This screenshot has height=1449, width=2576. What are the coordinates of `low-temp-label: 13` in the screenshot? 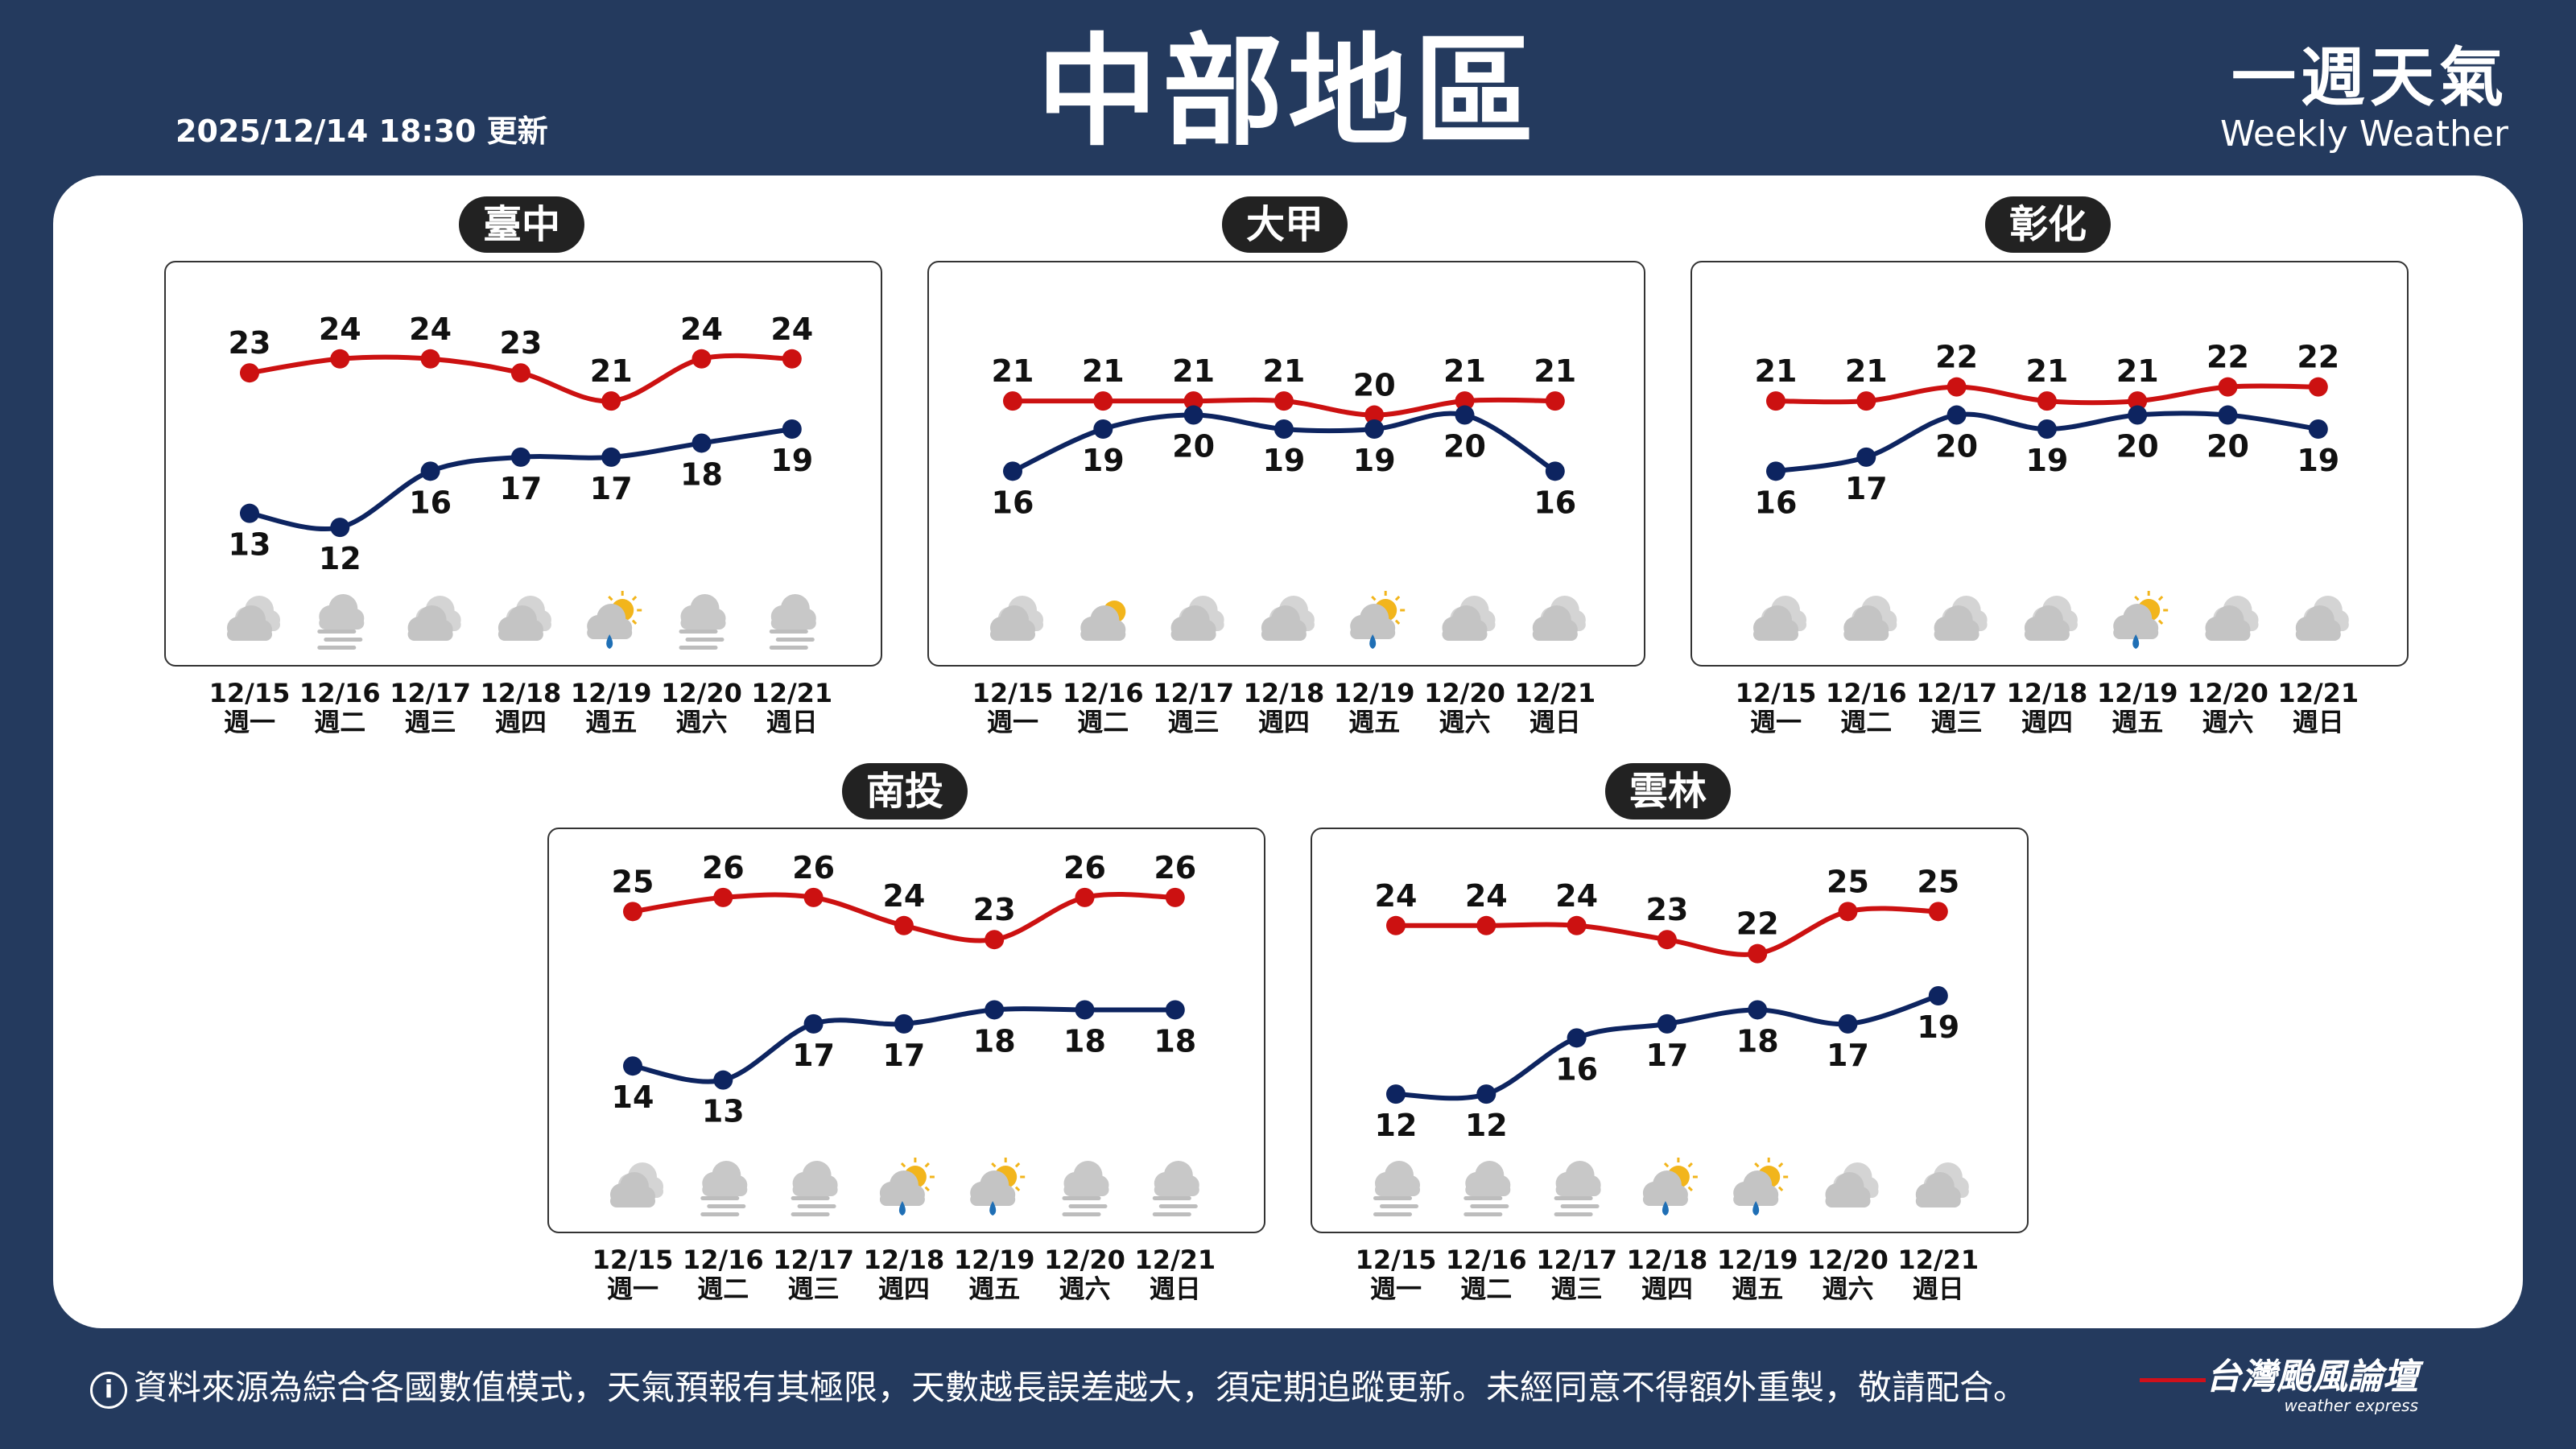 It's located at (723, 1111).